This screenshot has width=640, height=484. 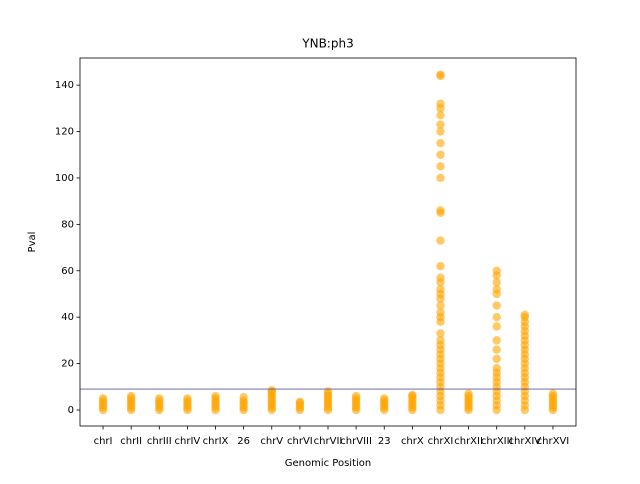 What do you see at coordinates (553, 441) in the screenshot?
I see `x-tick-label: chrXVI` at bounding box center [553, 441].